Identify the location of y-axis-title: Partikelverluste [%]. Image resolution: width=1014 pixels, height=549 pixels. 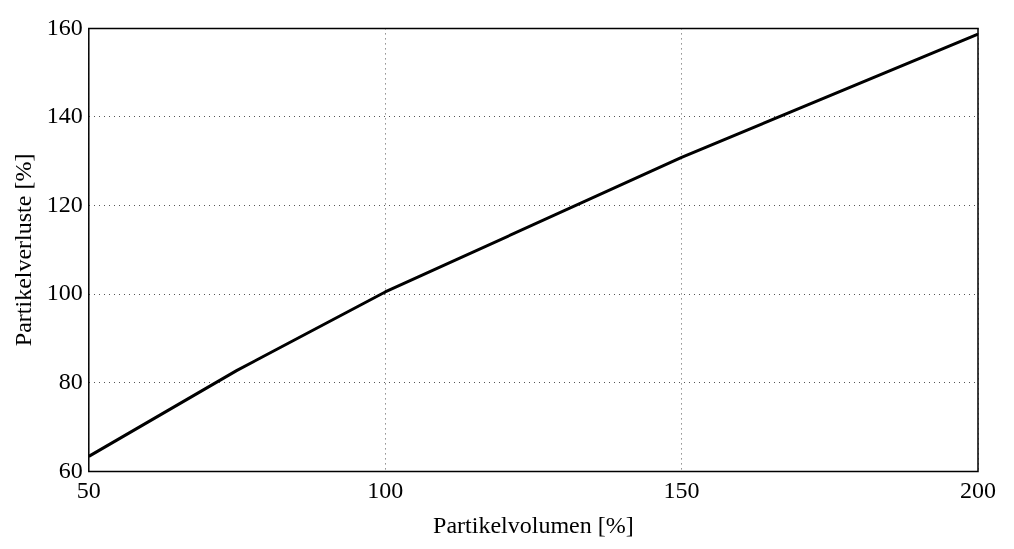
(22, 250).